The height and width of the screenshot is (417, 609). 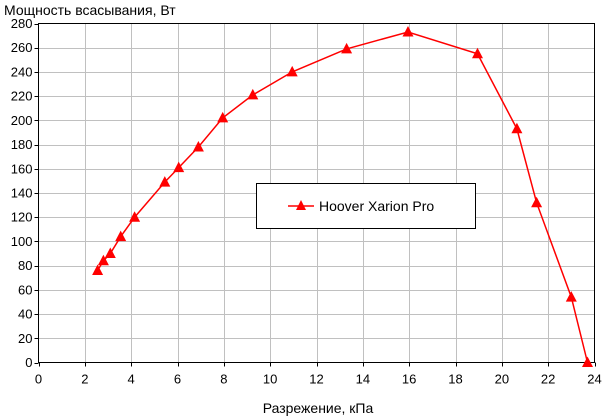 What do you see at coordinates (25, 338) in the screenshot?
I see `y-tick-label: 20` at bounding box center [25, 338].